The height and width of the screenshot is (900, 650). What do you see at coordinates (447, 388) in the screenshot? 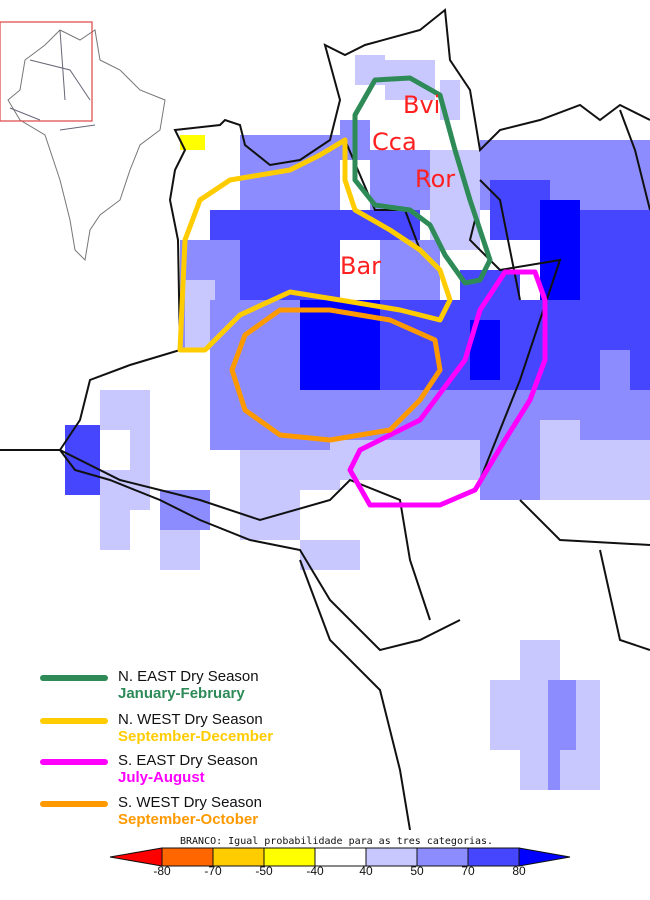
I see `southeast-contour` at bounding box center [447, 388].